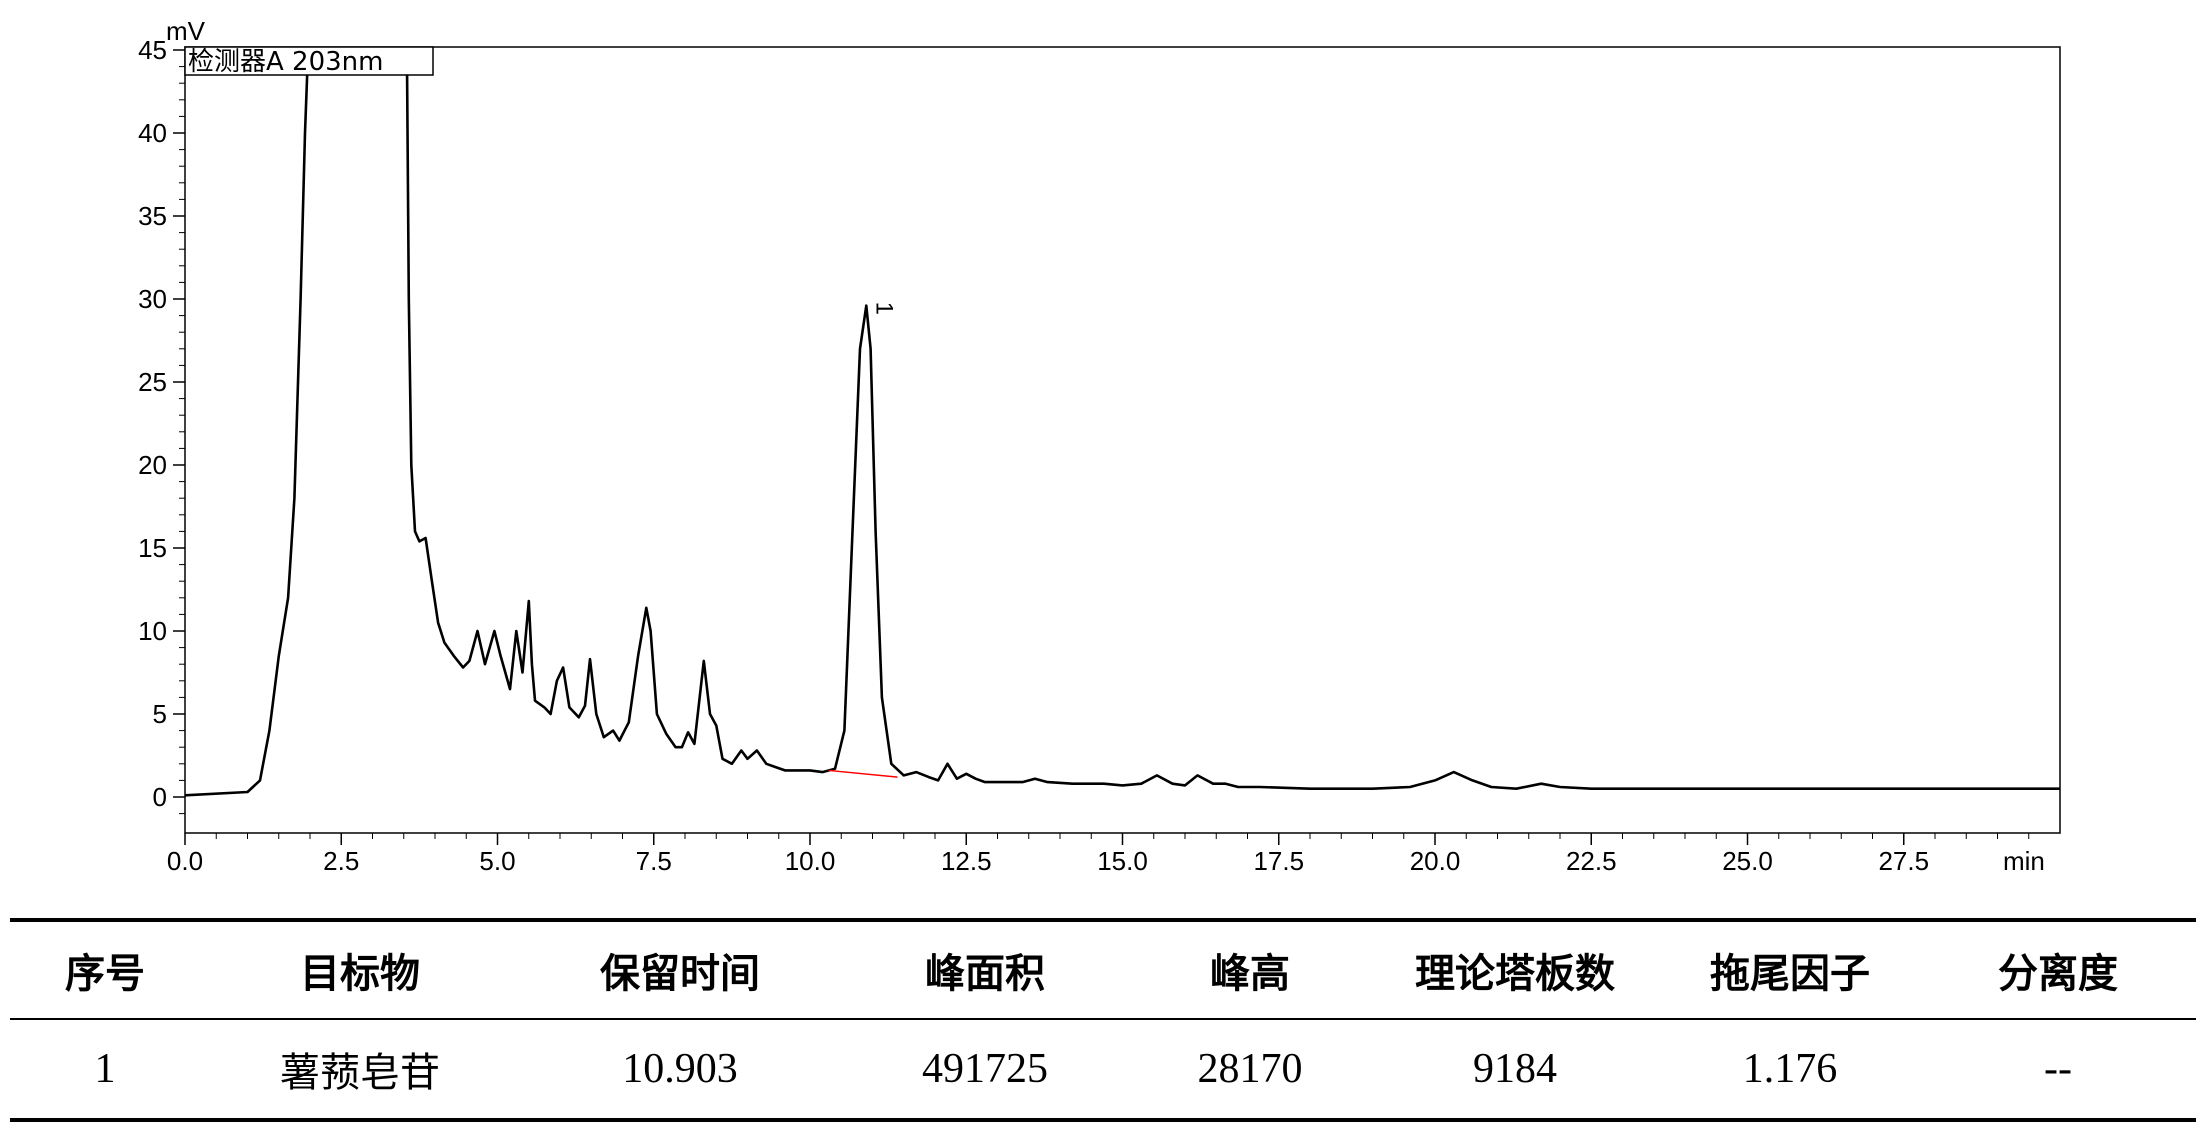 The image size is (2200, 1132). What do you see at coordinates (654, 861) in the screenshot?
I see `x-tick-label: 7.5` at bounding box center [654, 861].